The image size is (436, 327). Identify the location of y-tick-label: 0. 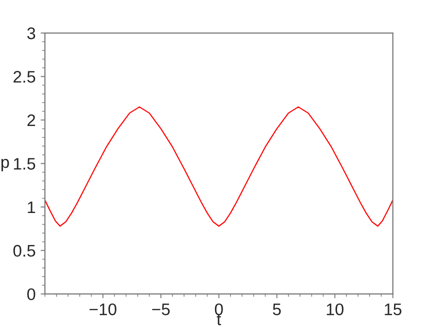
(31, 294).